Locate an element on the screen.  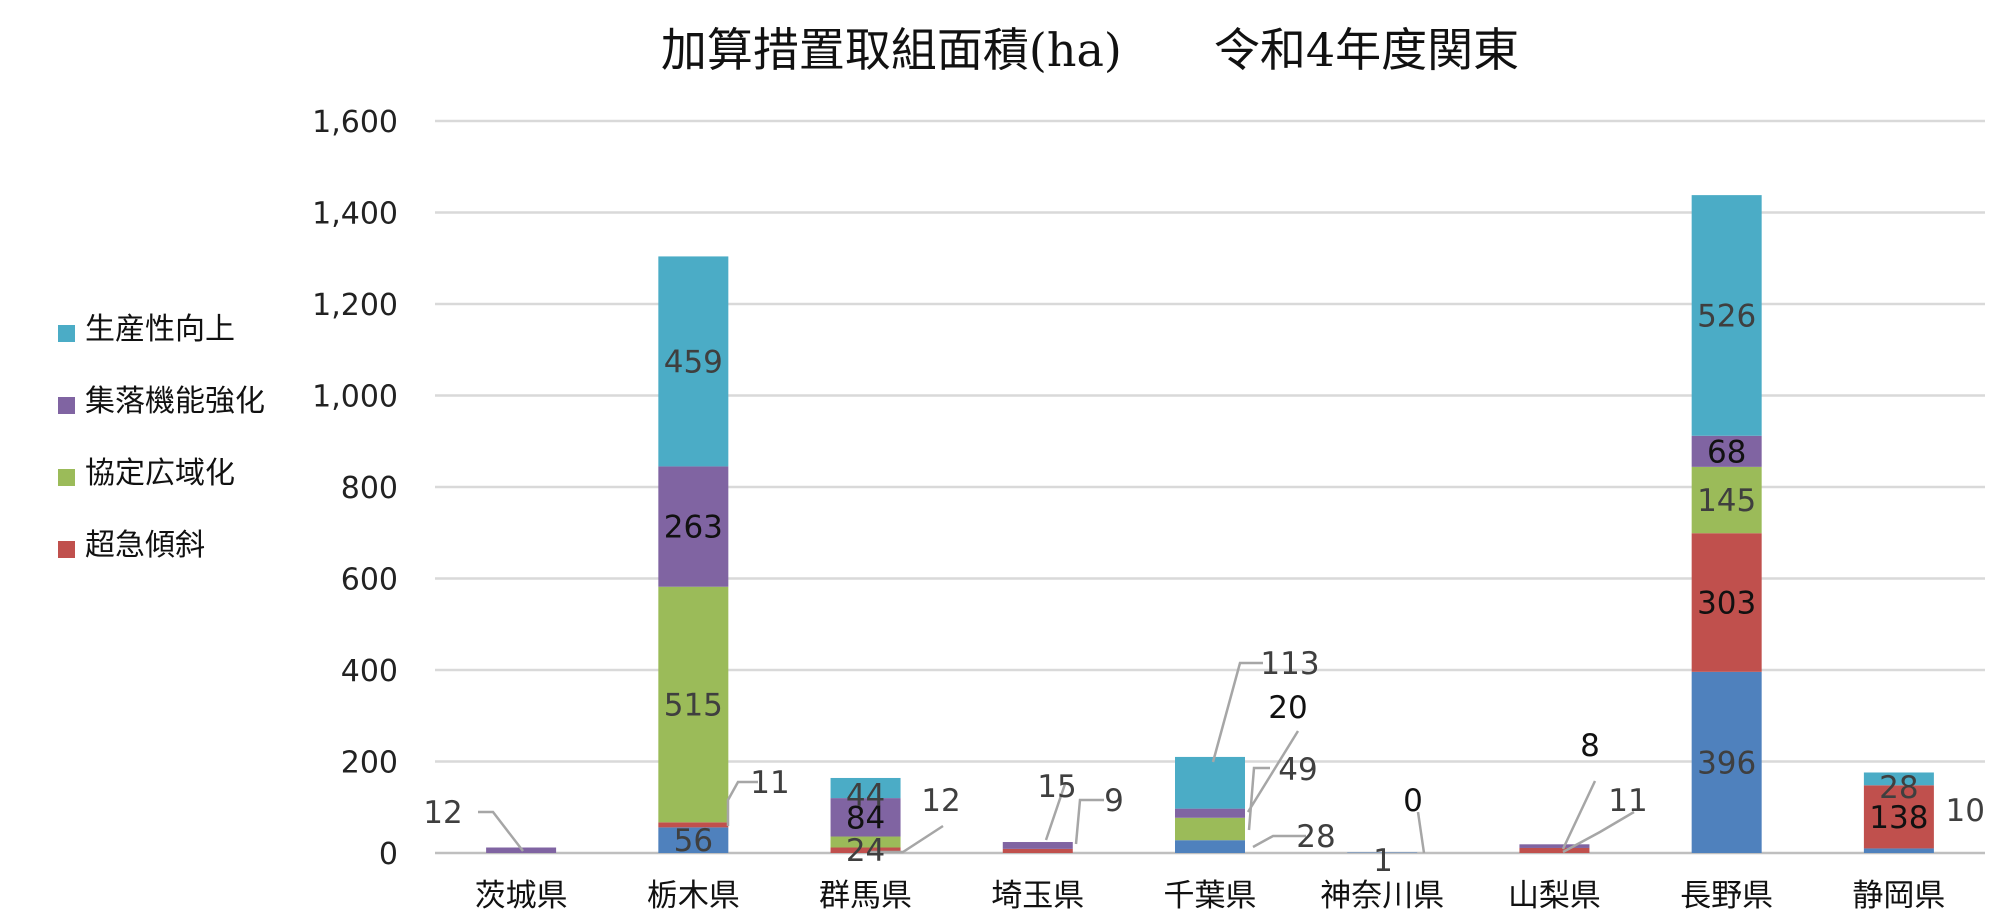
y-tick-label: 400 is located at coordinates (369, 671).